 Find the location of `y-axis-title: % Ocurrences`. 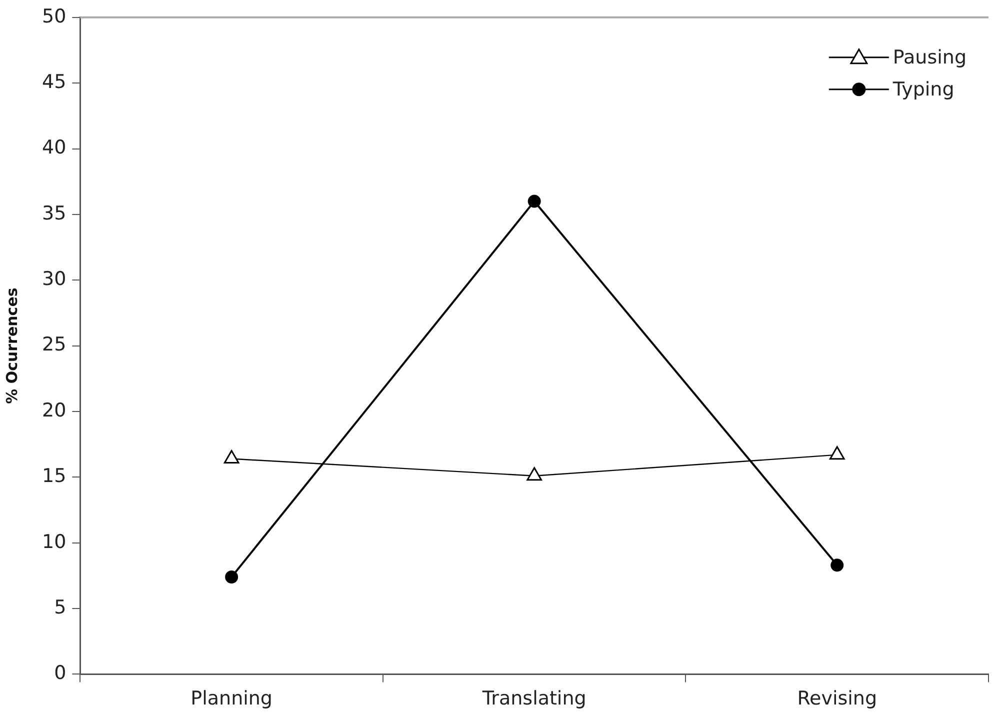

y-axis-title: % Ocurrences is located at coordinates (11, 346).